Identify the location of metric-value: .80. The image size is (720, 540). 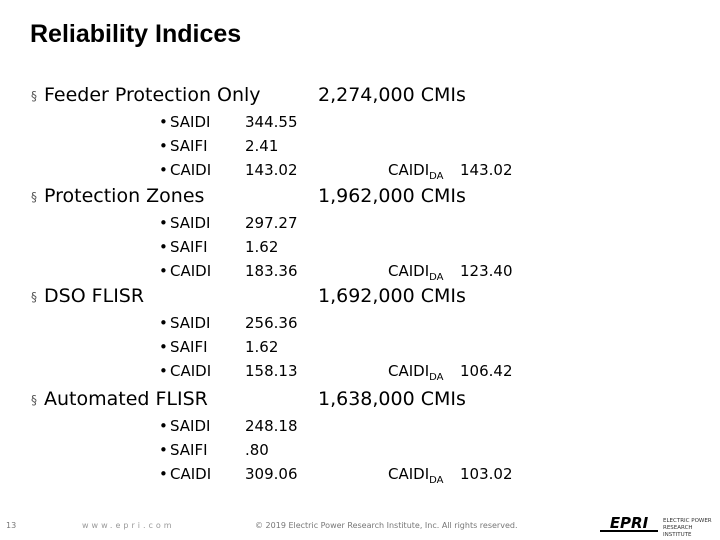
(257, 450).